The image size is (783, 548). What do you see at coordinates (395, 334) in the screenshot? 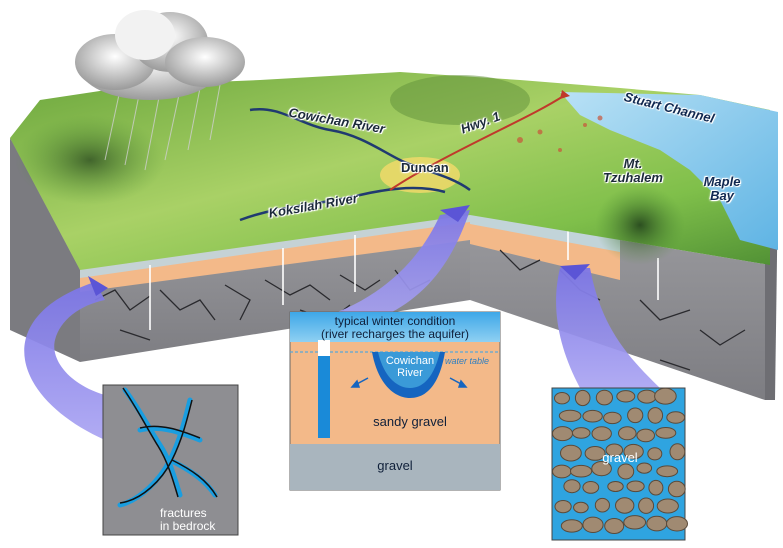
I see `center-title-2: (river recharges the aquifer)` at bounding box center [395, 334].